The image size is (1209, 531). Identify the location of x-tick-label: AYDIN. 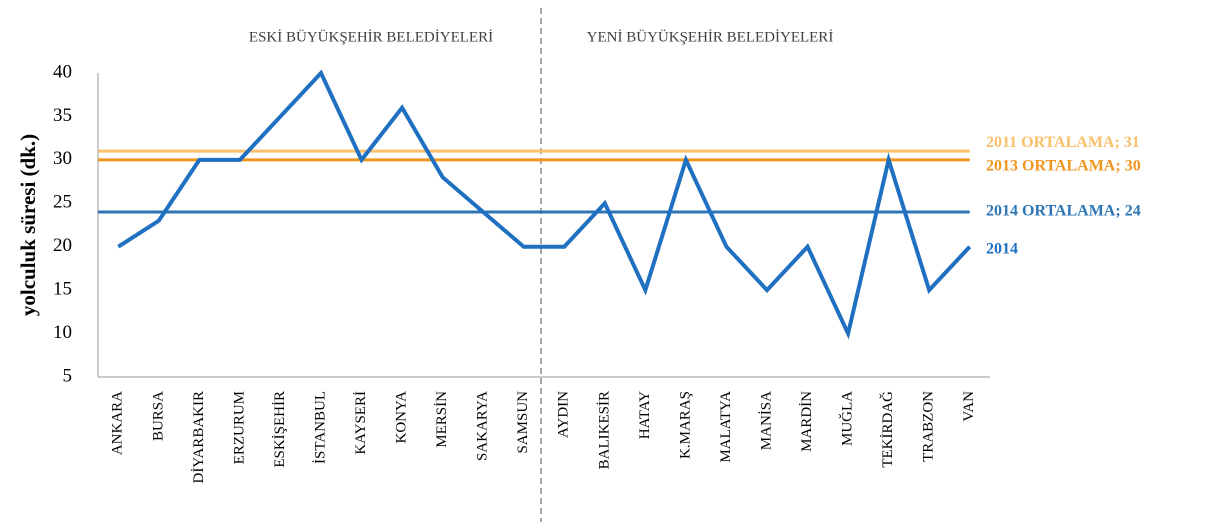
(564, 414).